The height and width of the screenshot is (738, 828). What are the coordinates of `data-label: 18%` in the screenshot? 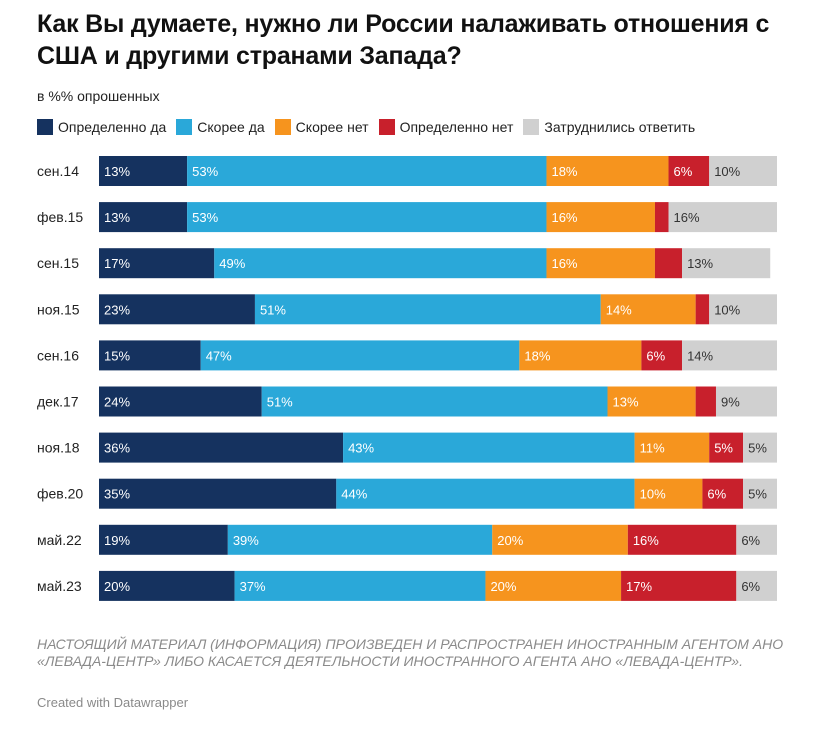 It's located at (537, 355).